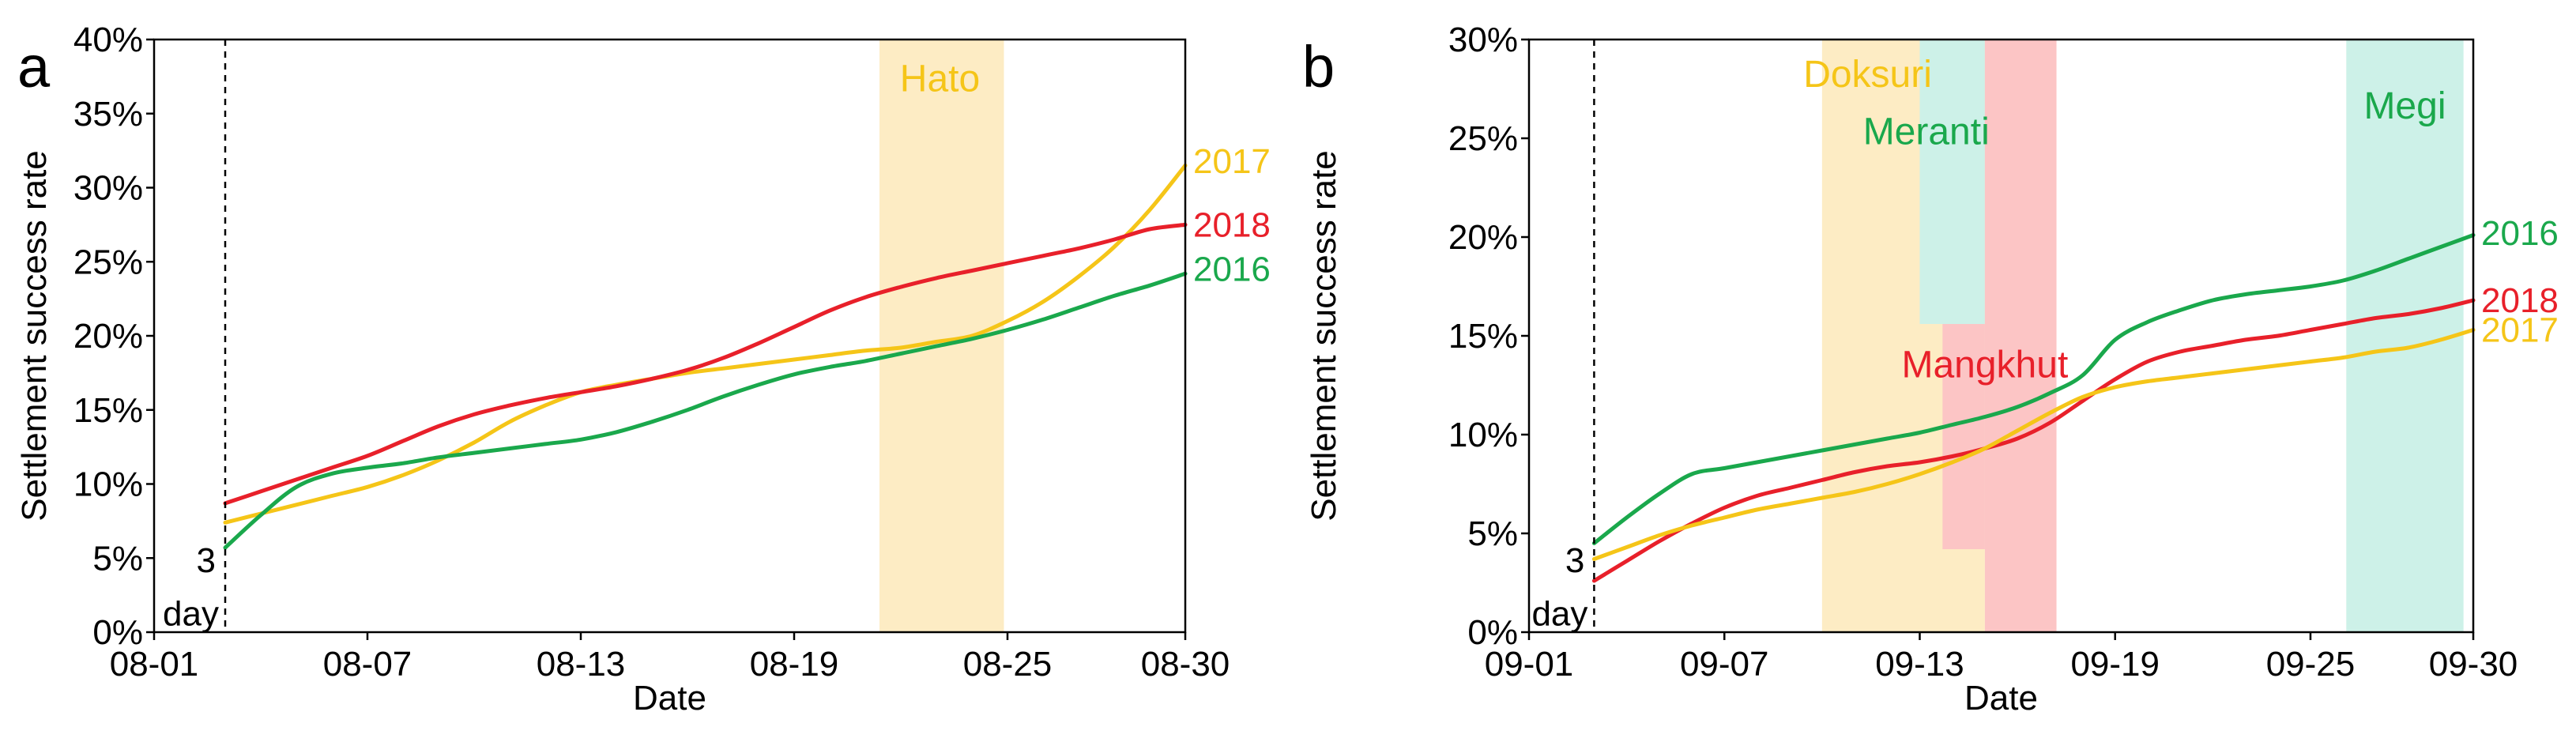 This screenshot has width=2576, height=742. Describe the element at coordinates (108, 40) in the screenshot. I see `y-tick-label: 40%` at that location.